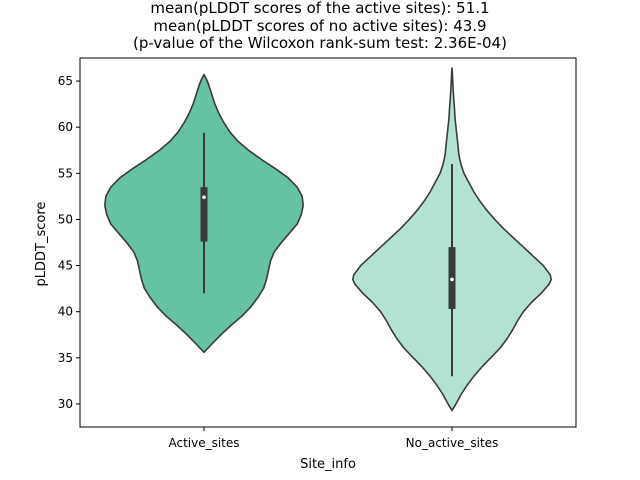 This screenshot has width=640, height=480. Describe the element at coordinates (65, 173) in the screenshot. I see `y-tick-label: 55` at that location.